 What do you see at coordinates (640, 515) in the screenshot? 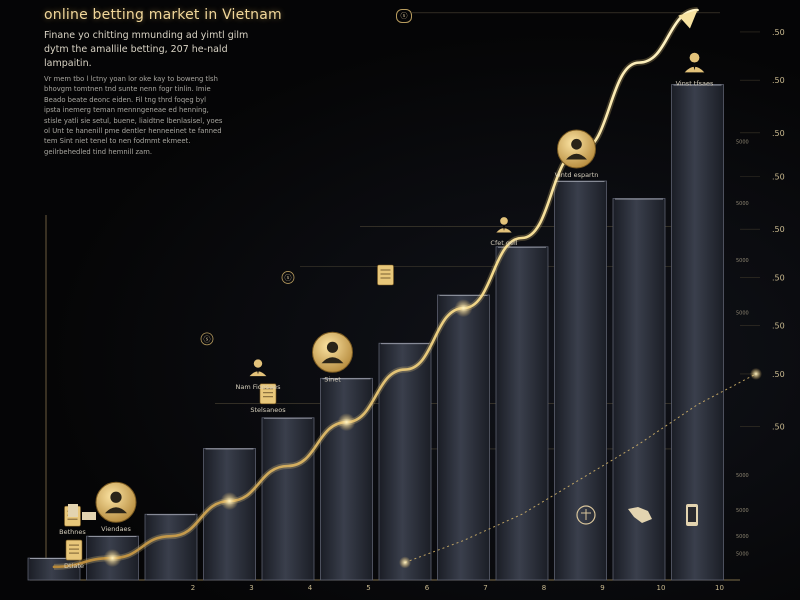
I see `map-icon` at bounding box center [640, 515].